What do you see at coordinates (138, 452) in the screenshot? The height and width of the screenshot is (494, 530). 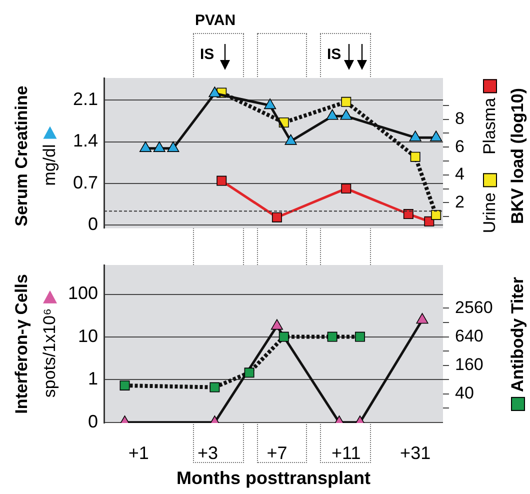 I see `x-tick-label: +1` at bounding box center [138, 452].